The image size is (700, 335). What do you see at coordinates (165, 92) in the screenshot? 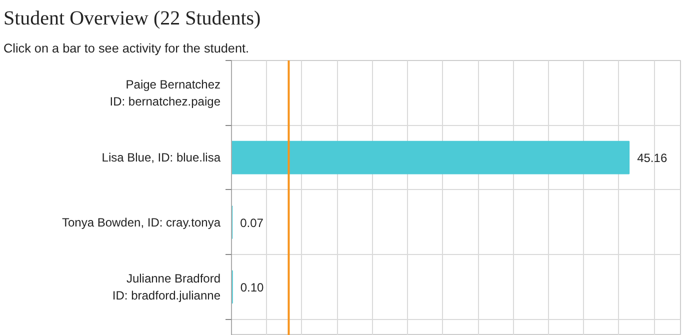
I see `y-tick-label: Paige Bernatchez ID: bernatchez.paige` at bounding box center [165, 92].